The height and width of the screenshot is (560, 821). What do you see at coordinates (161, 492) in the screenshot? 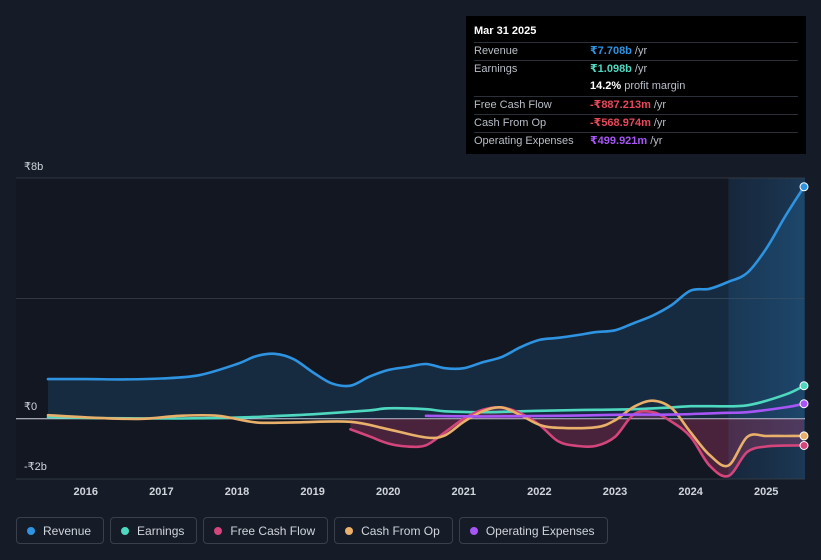
I see `x-tick-2017: 2017` at bounding box center [161, 492].